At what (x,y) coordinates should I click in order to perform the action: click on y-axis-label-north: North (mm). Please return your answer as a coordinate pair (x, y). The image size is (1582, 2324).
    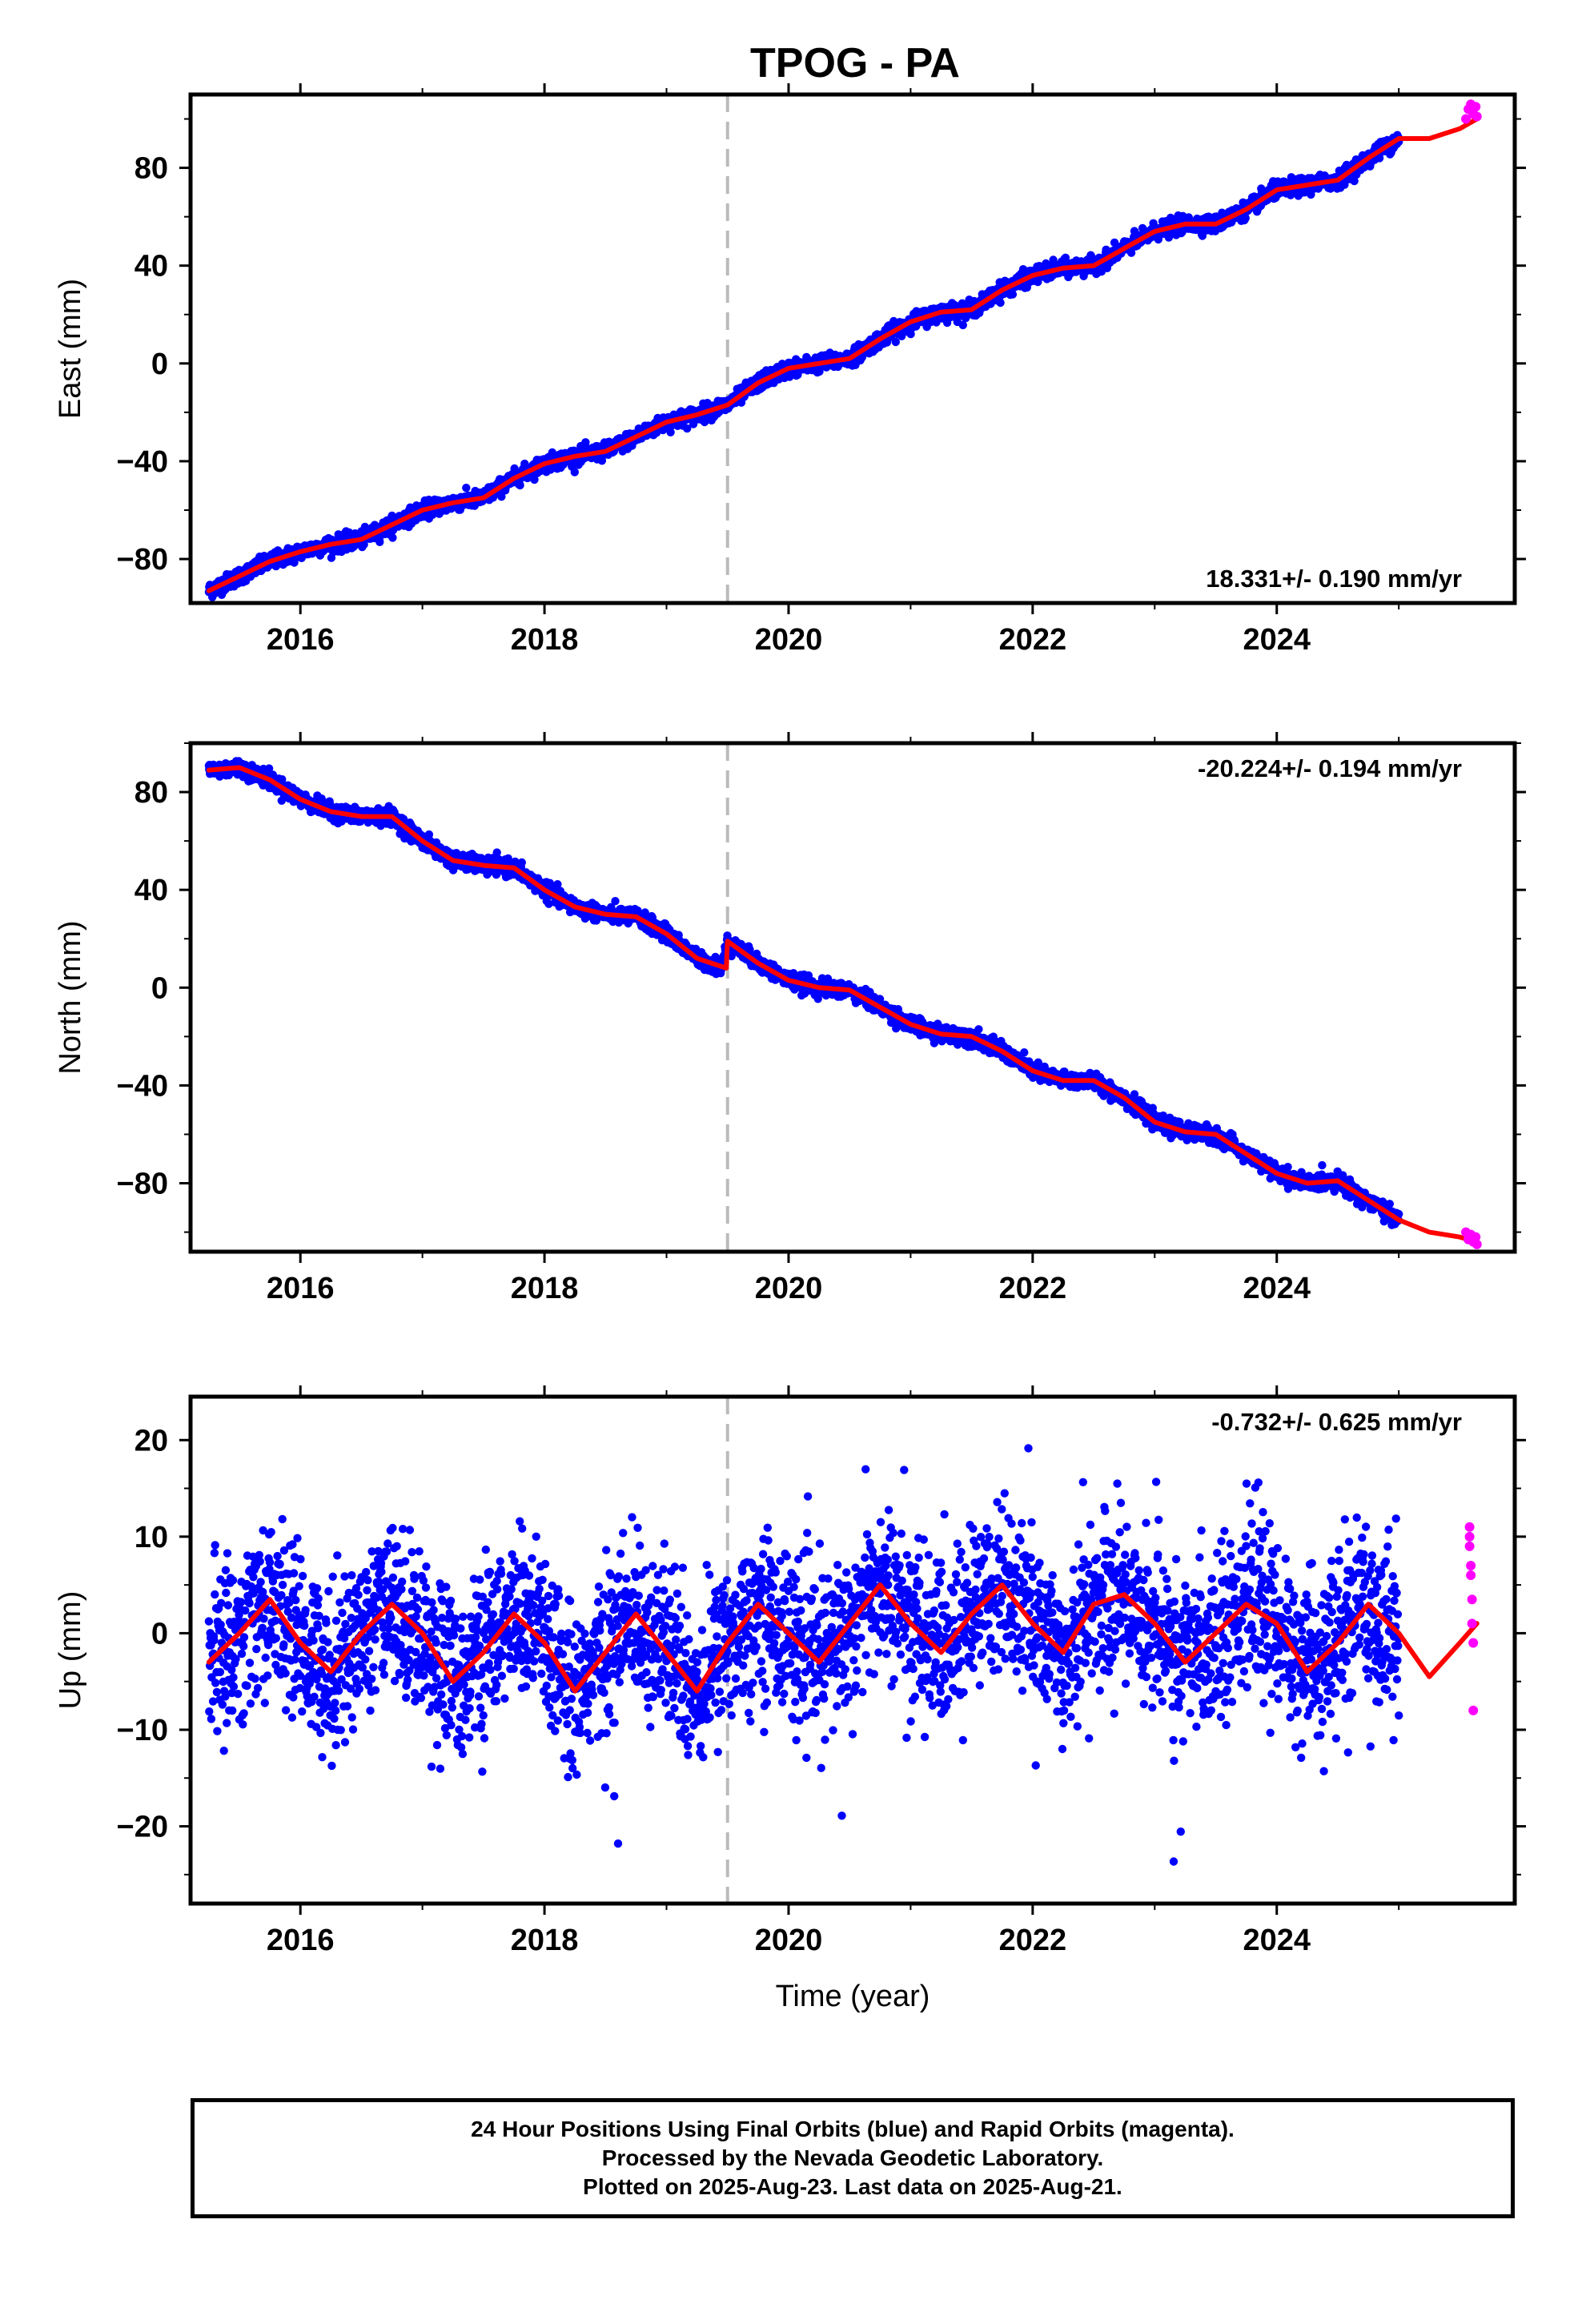
    Looking at the image, I should click on (70, 997).